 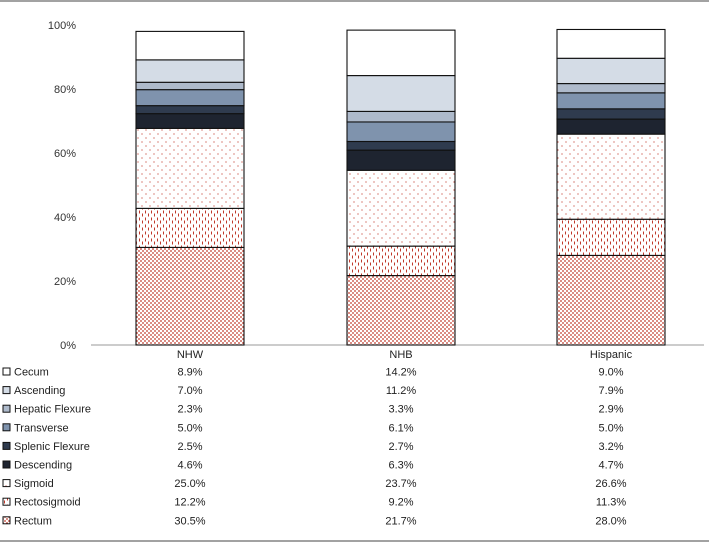 I want to click on legend-label: Hepatic Flexure, so click(x=52, y=410).